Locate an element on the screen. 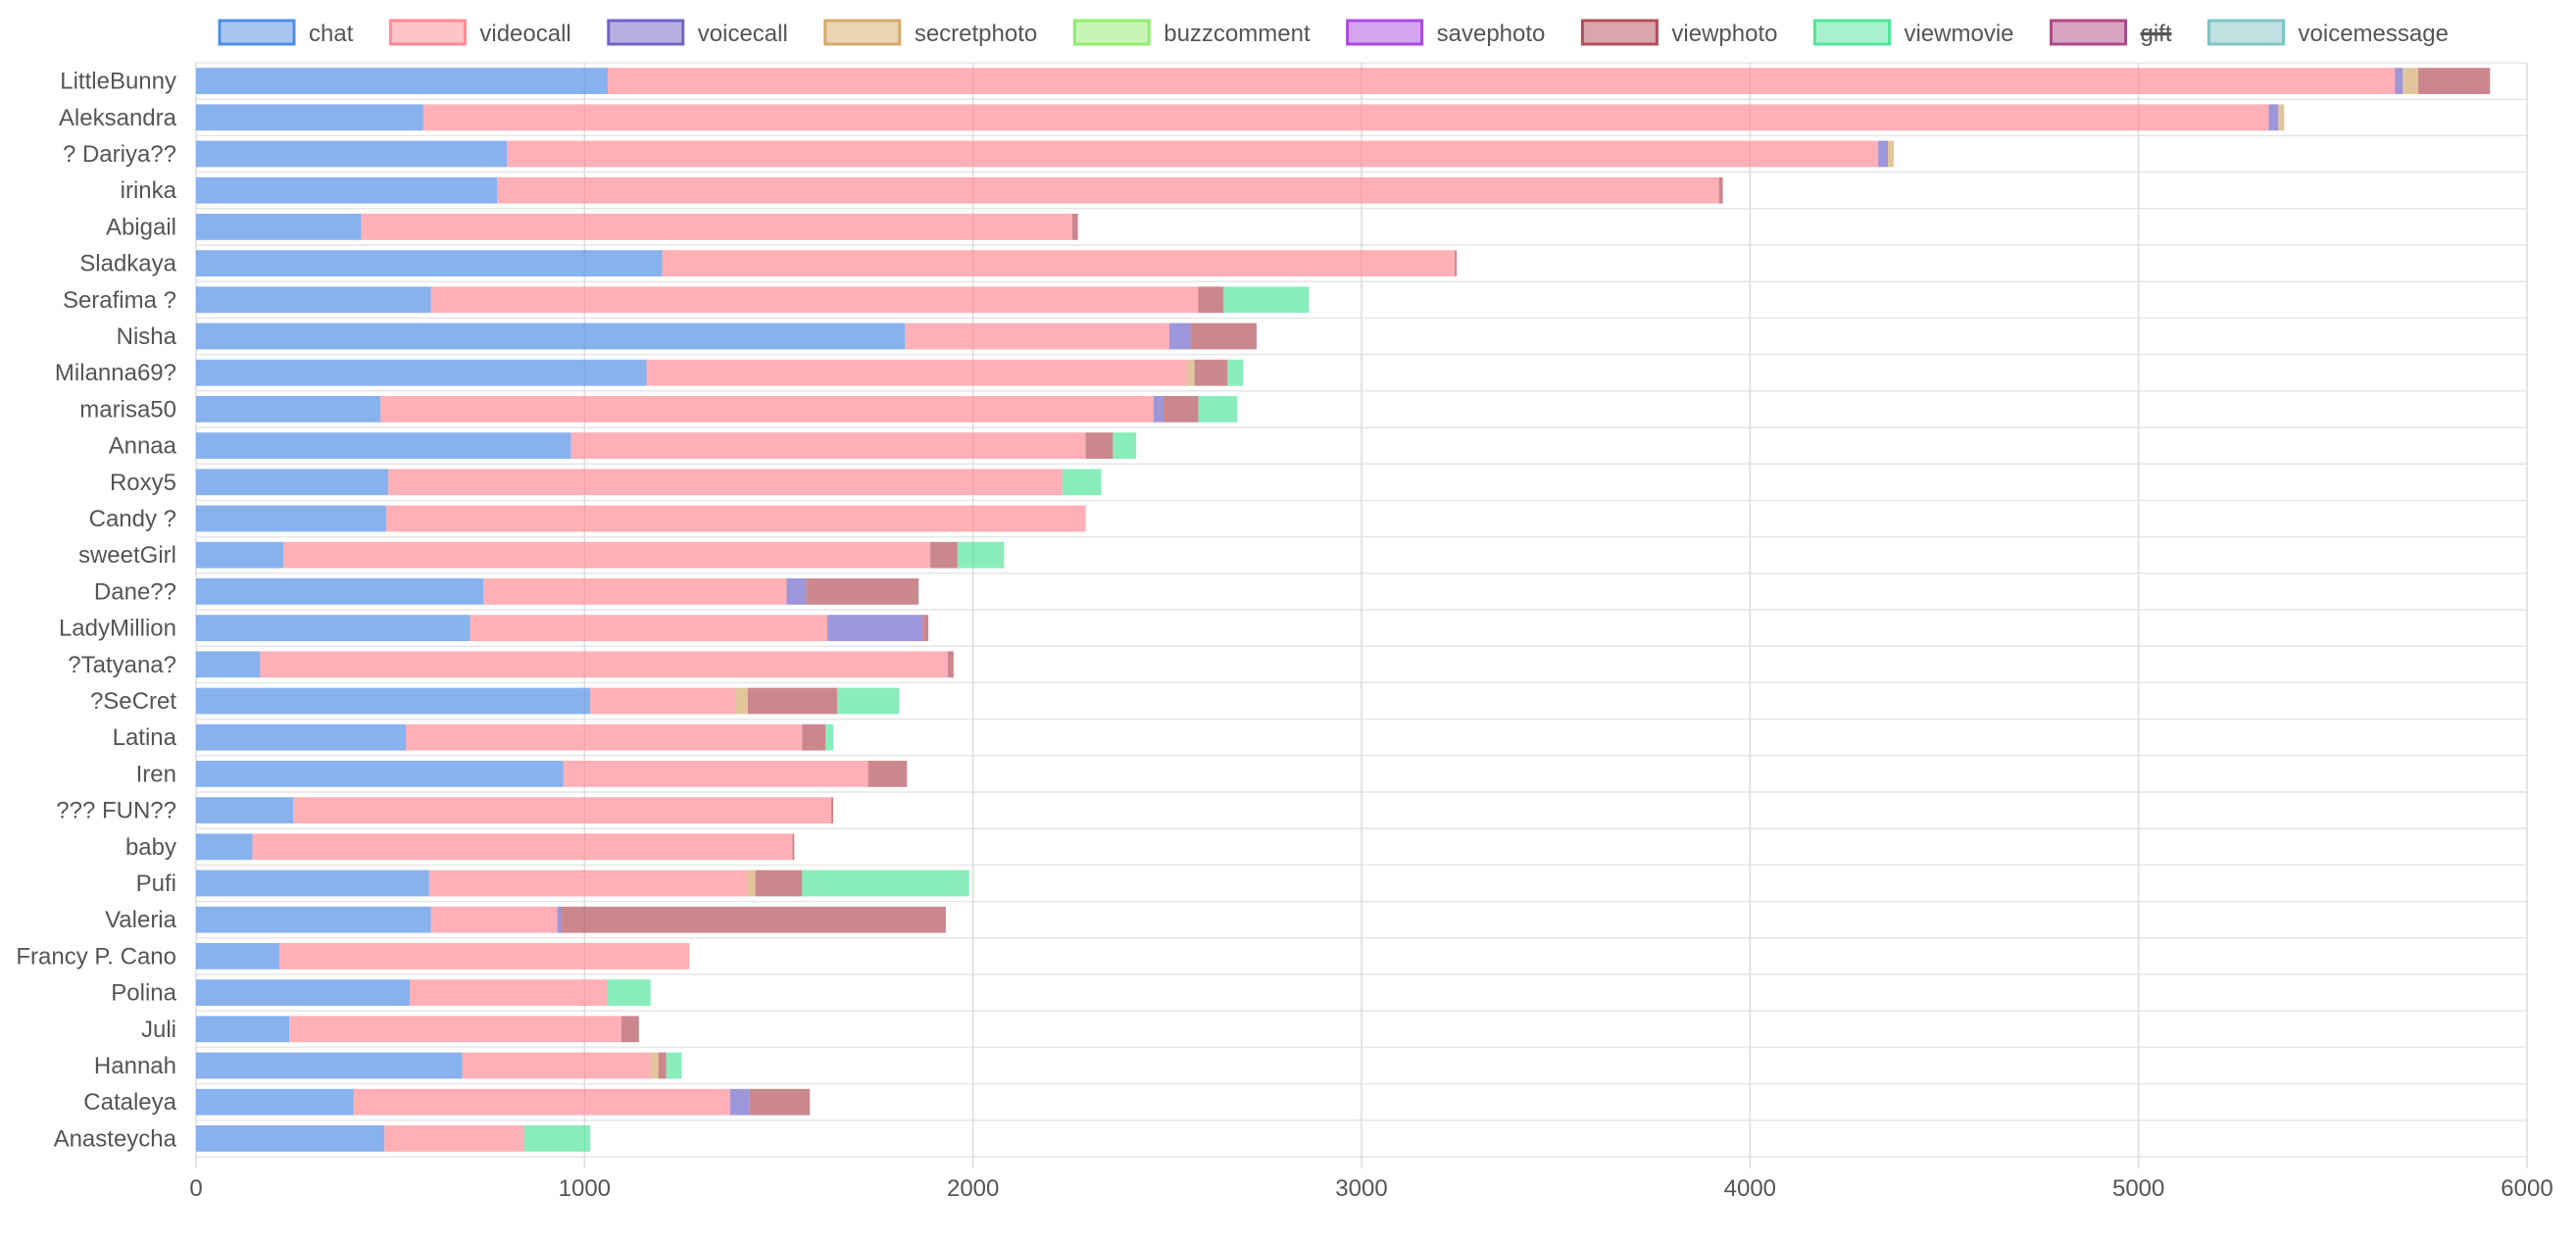 This screenshot has height=1244, width=2576. bar-chat-abigail is located at coordinates (279, 227).